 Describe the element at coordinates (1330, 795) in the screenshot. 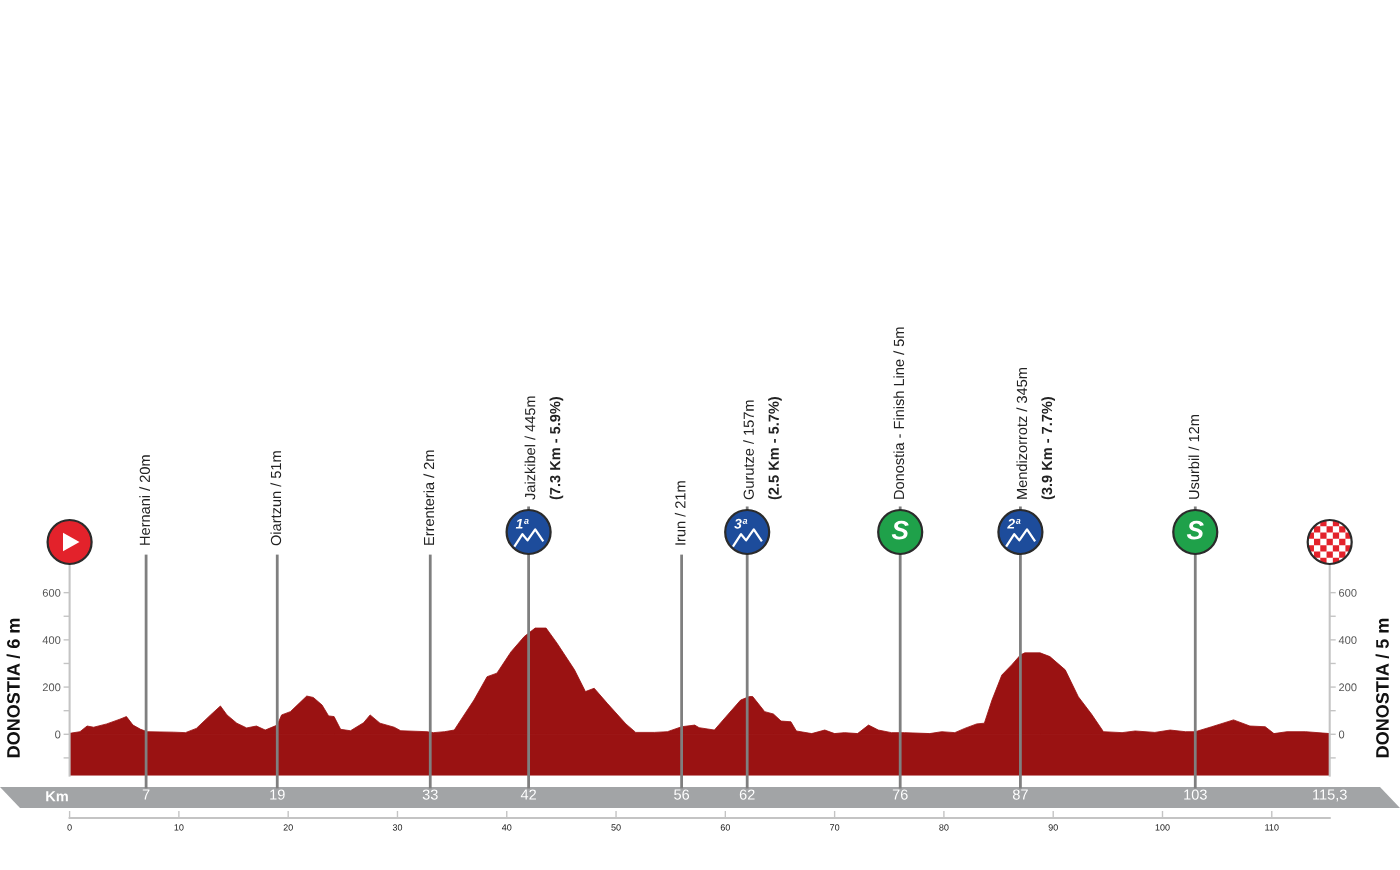

I see `x2-tick-label: 115,3` at that location.